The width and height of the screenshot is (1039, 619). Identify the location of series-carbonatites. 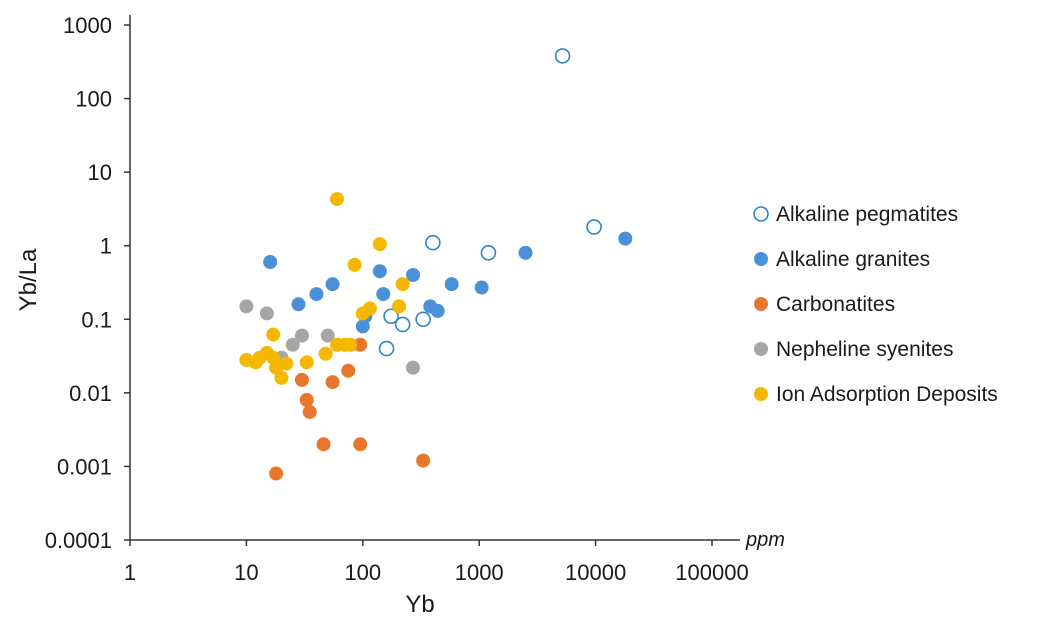
(350, 409).